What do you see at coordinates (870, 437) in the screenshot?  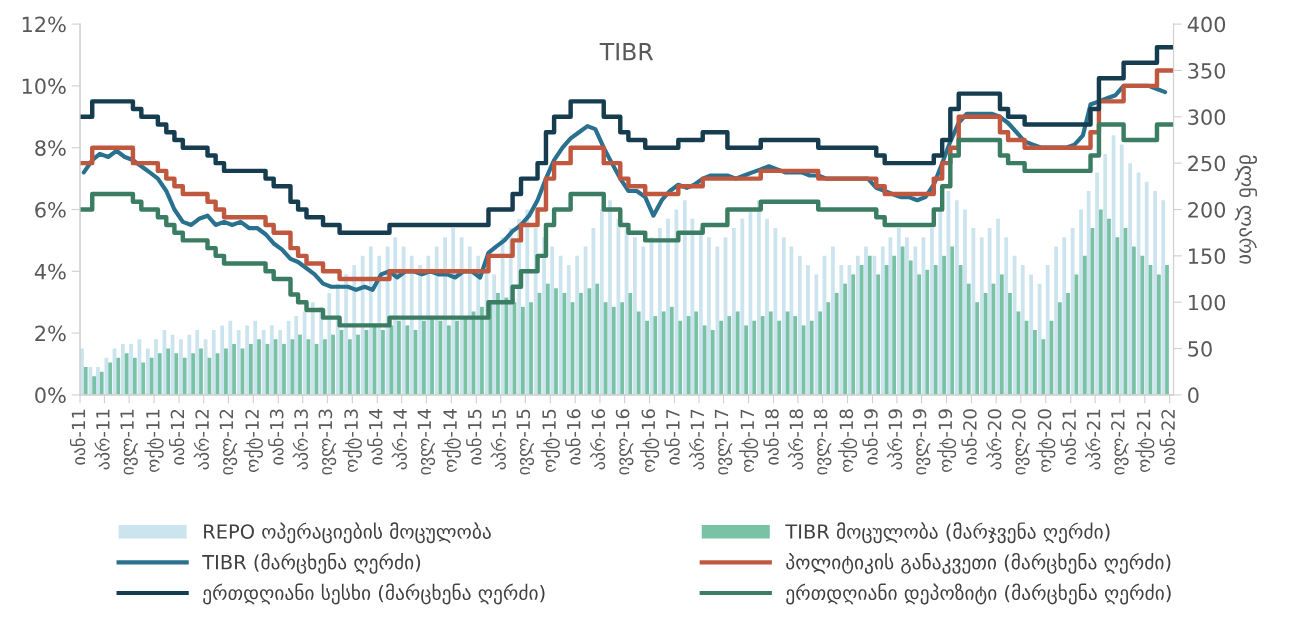 I see `x-tick-label: იან-19` at bounding box center [870, 437].